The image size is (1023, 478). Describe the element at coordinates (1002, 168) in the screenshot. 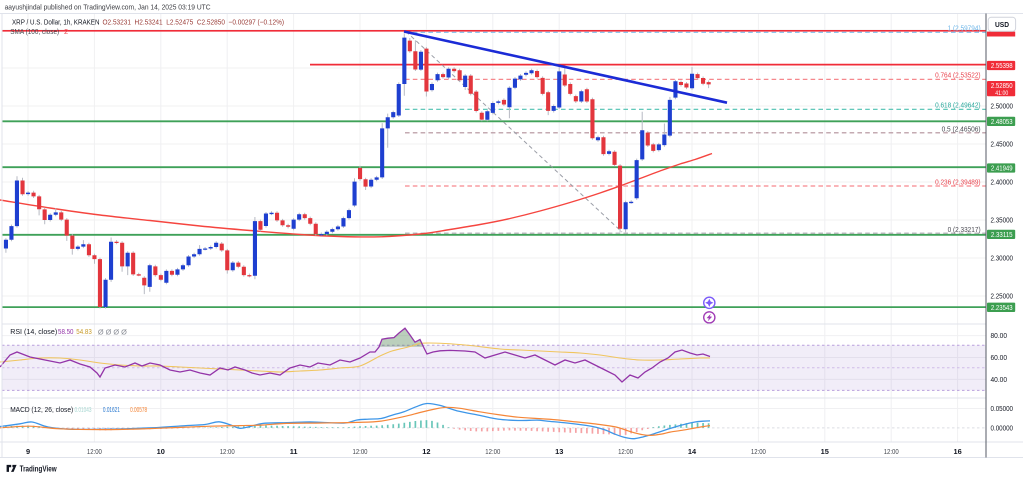

I see `svg-text: 2.41949` at that location.